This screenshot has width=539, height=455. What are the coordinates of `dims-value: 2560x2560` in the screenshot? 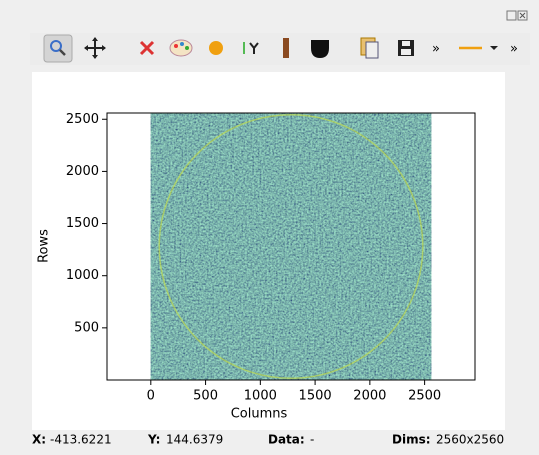 It's located at (470, 440).